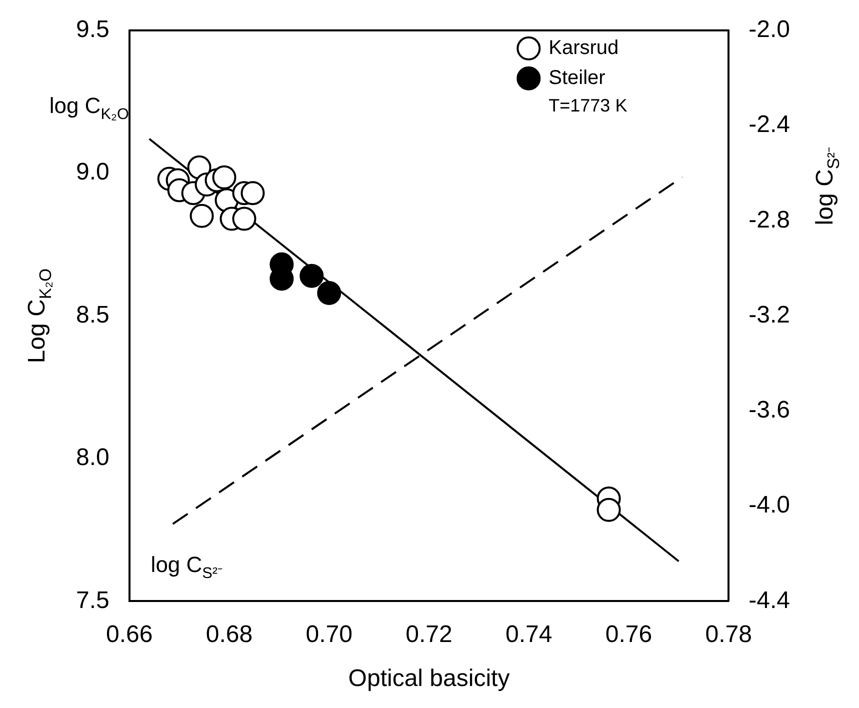  I want to click on y2-axis-title: log CS²⁻, so click(828, 186).